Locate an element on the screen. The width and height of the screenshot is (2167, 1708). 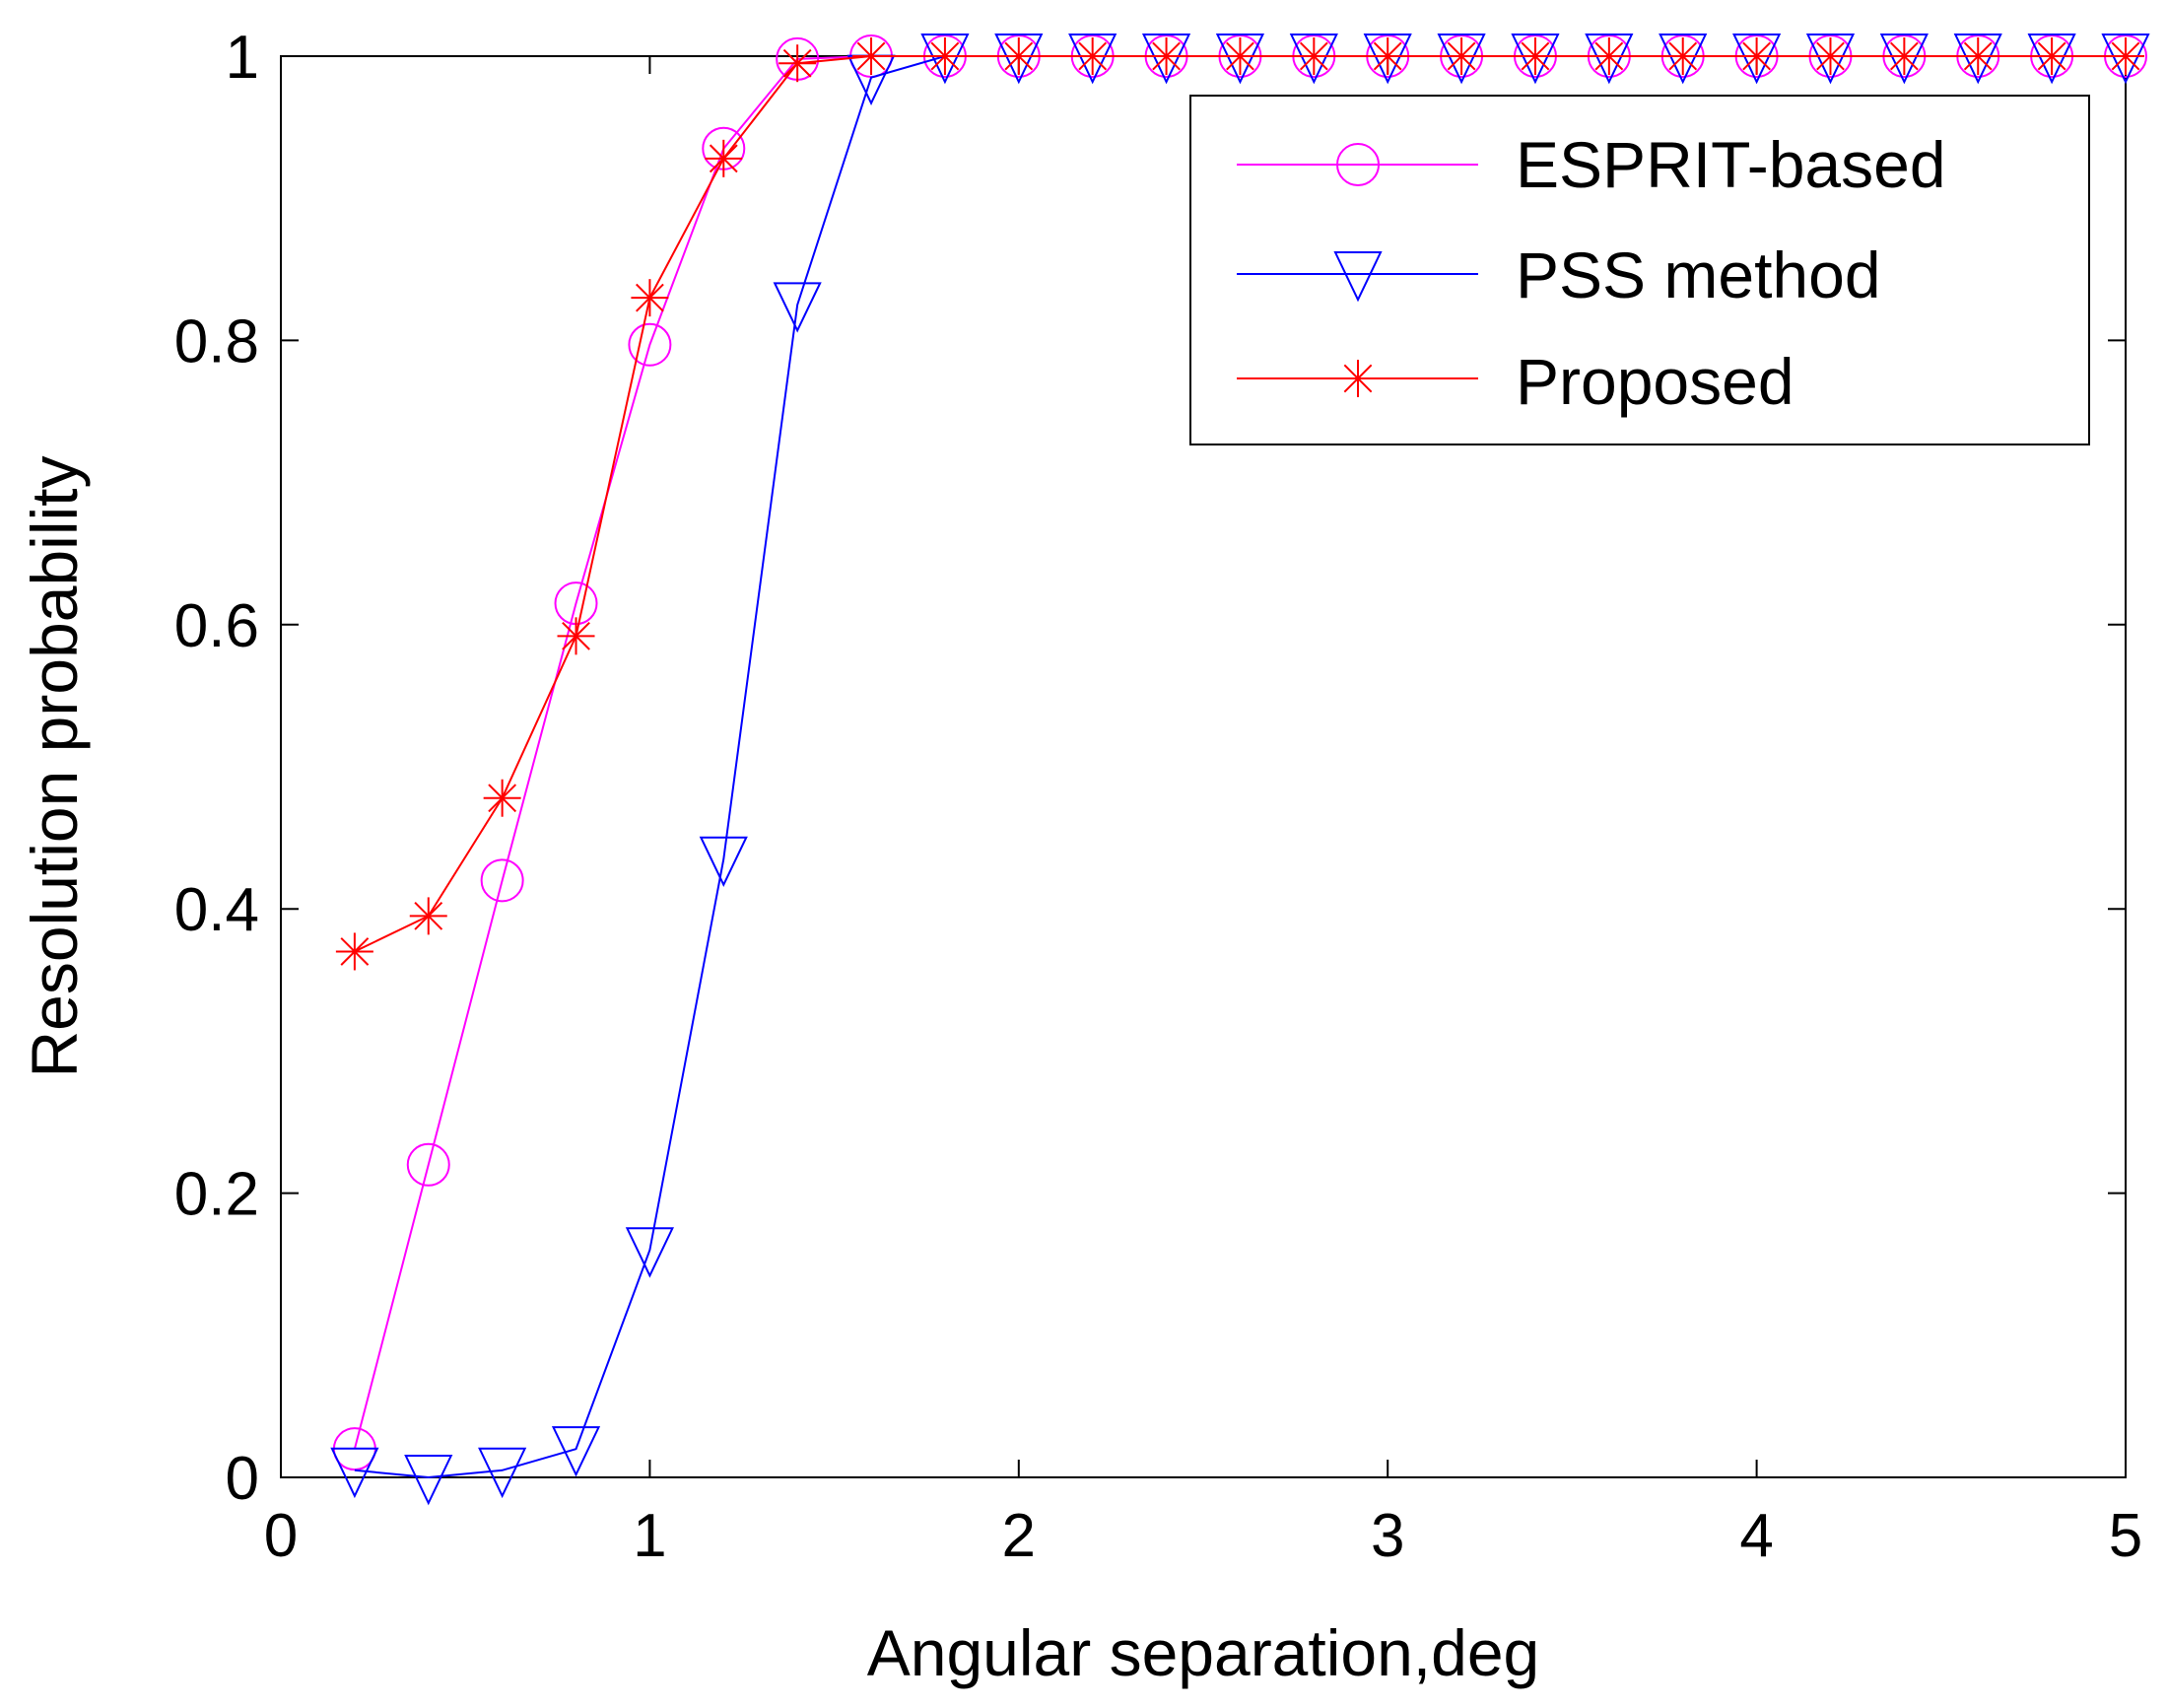
x-tick-label: 1 is located at coordinates (649, 1536).